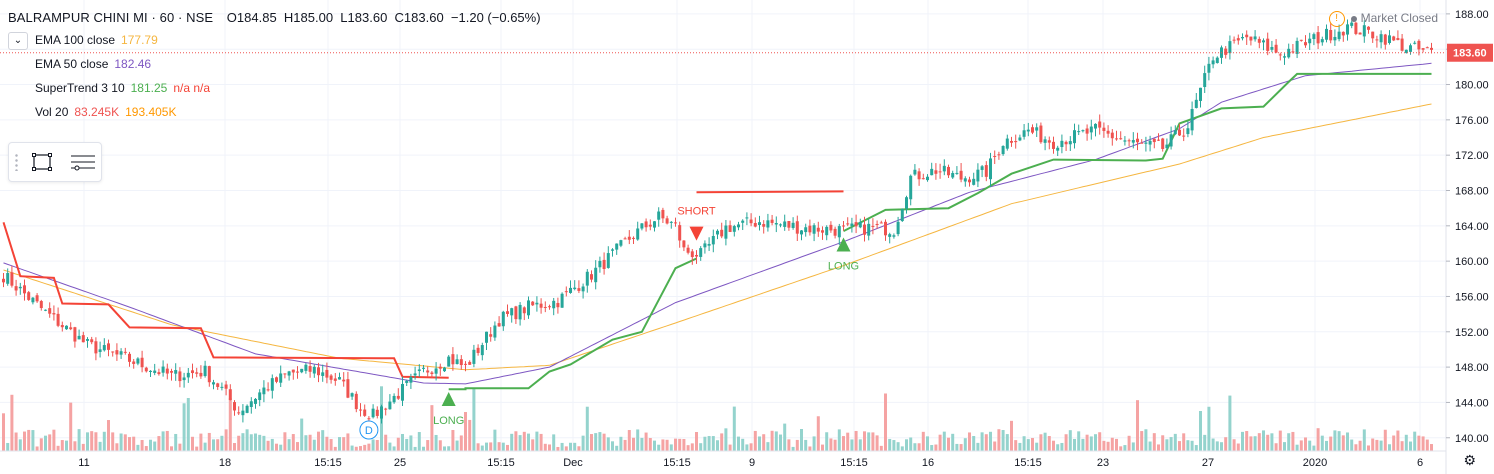  What do you see at coordinates (1472, 121) in the screenshot?
I see `price-tick-label: 176.00` at bounding box center [1472, 121].